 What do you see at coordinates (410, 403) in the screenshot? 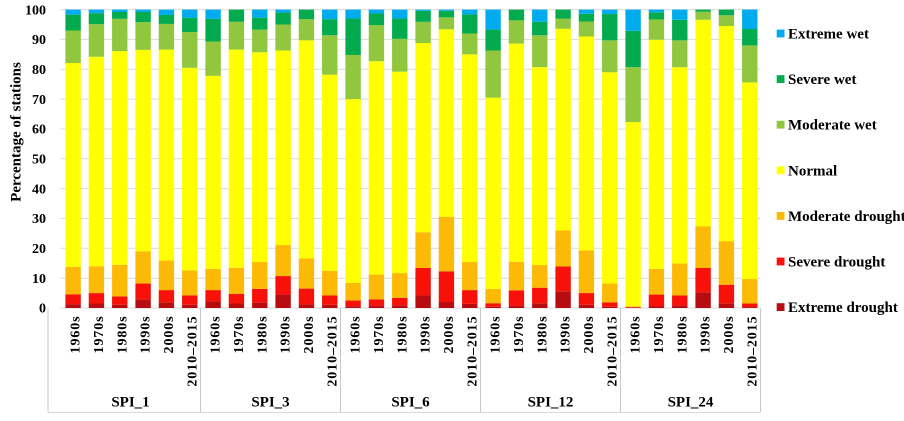
I see `svg-text: SPI_6` at bounding box center [410, 403].